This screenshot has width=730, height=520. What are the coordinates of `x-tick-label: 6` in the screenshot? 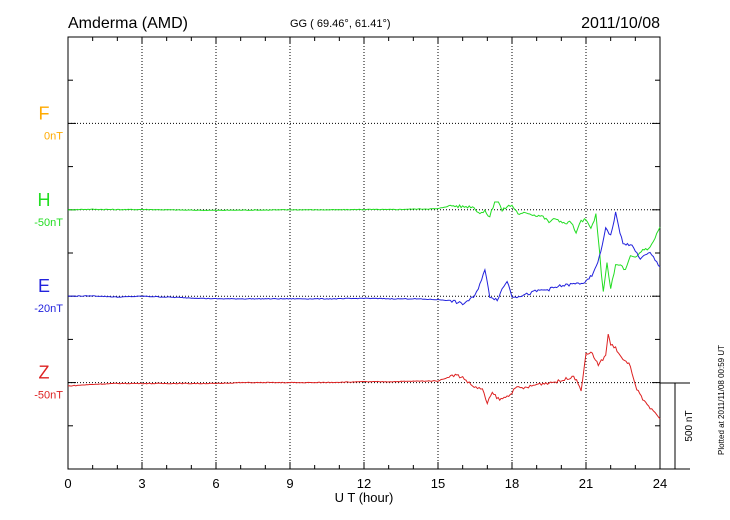 It's located at (215, 483).